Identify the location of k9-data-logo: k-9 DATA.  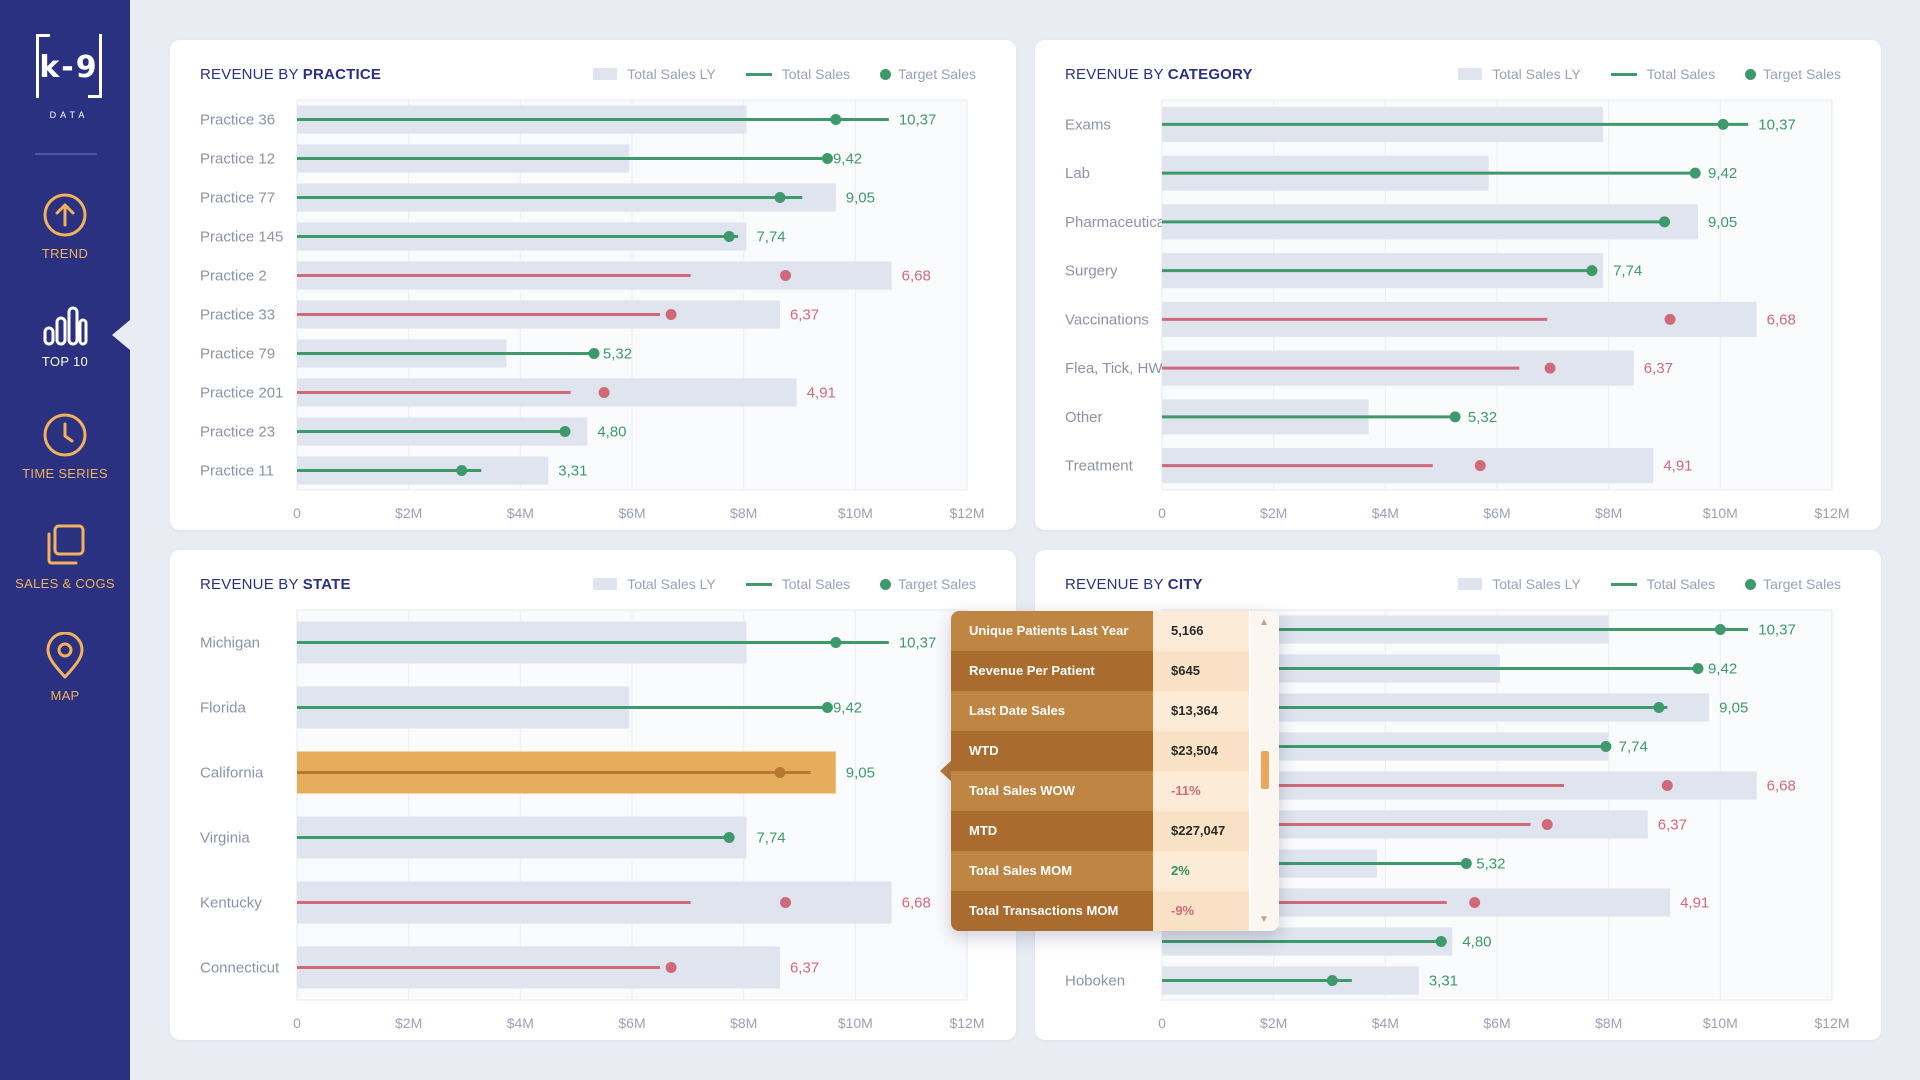
(69, 78).